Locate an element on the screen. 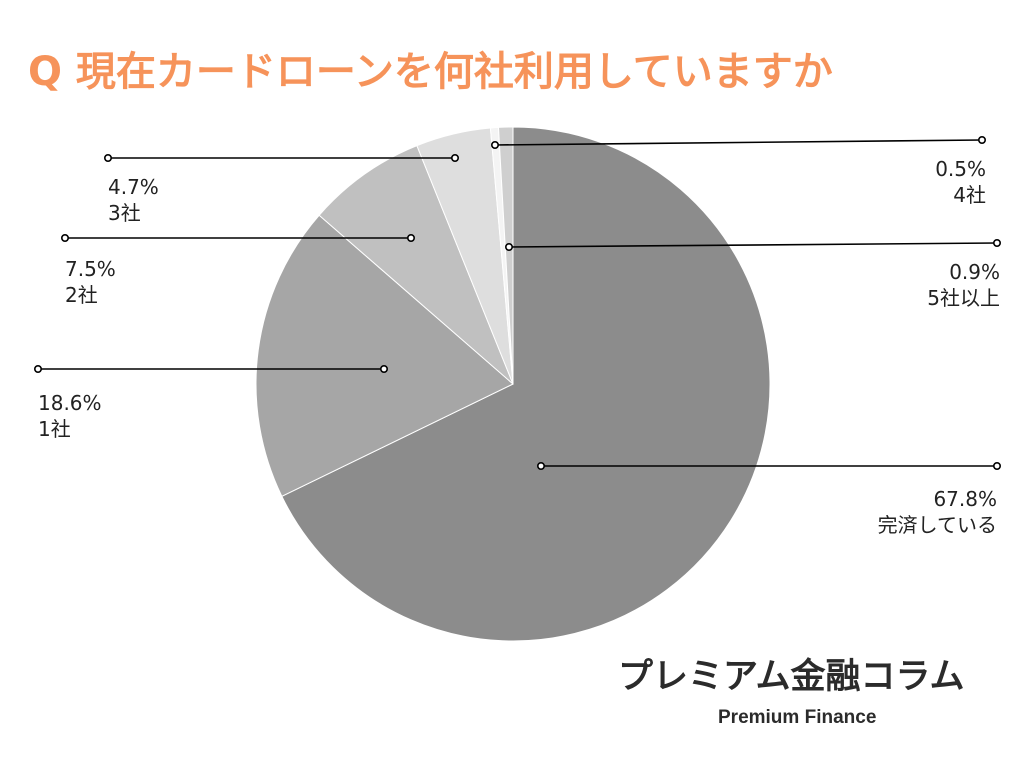  slice-category-label-3: 2社 is located at coordinates (81, 295).